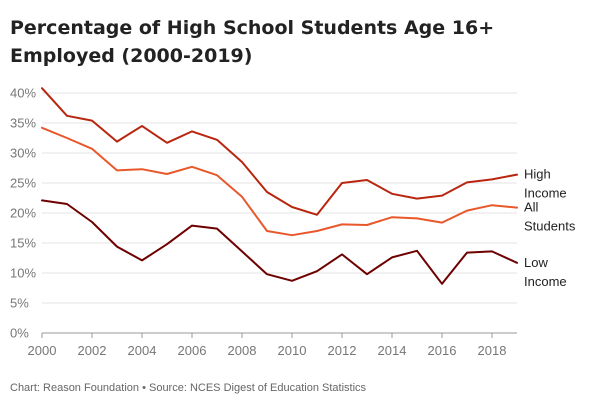 The width and height of the screenshot is (600, 407). I want to click on x-tick-label: 2000, so click(42, 350).